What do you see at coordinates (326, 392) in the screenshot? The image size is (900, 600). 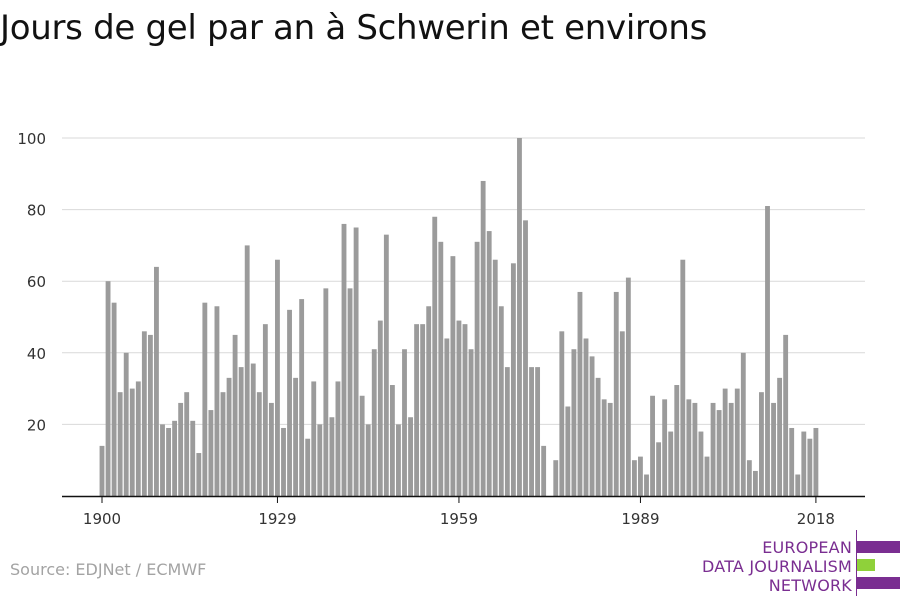 I see `bar-1937` at bounding box center [326, 392].